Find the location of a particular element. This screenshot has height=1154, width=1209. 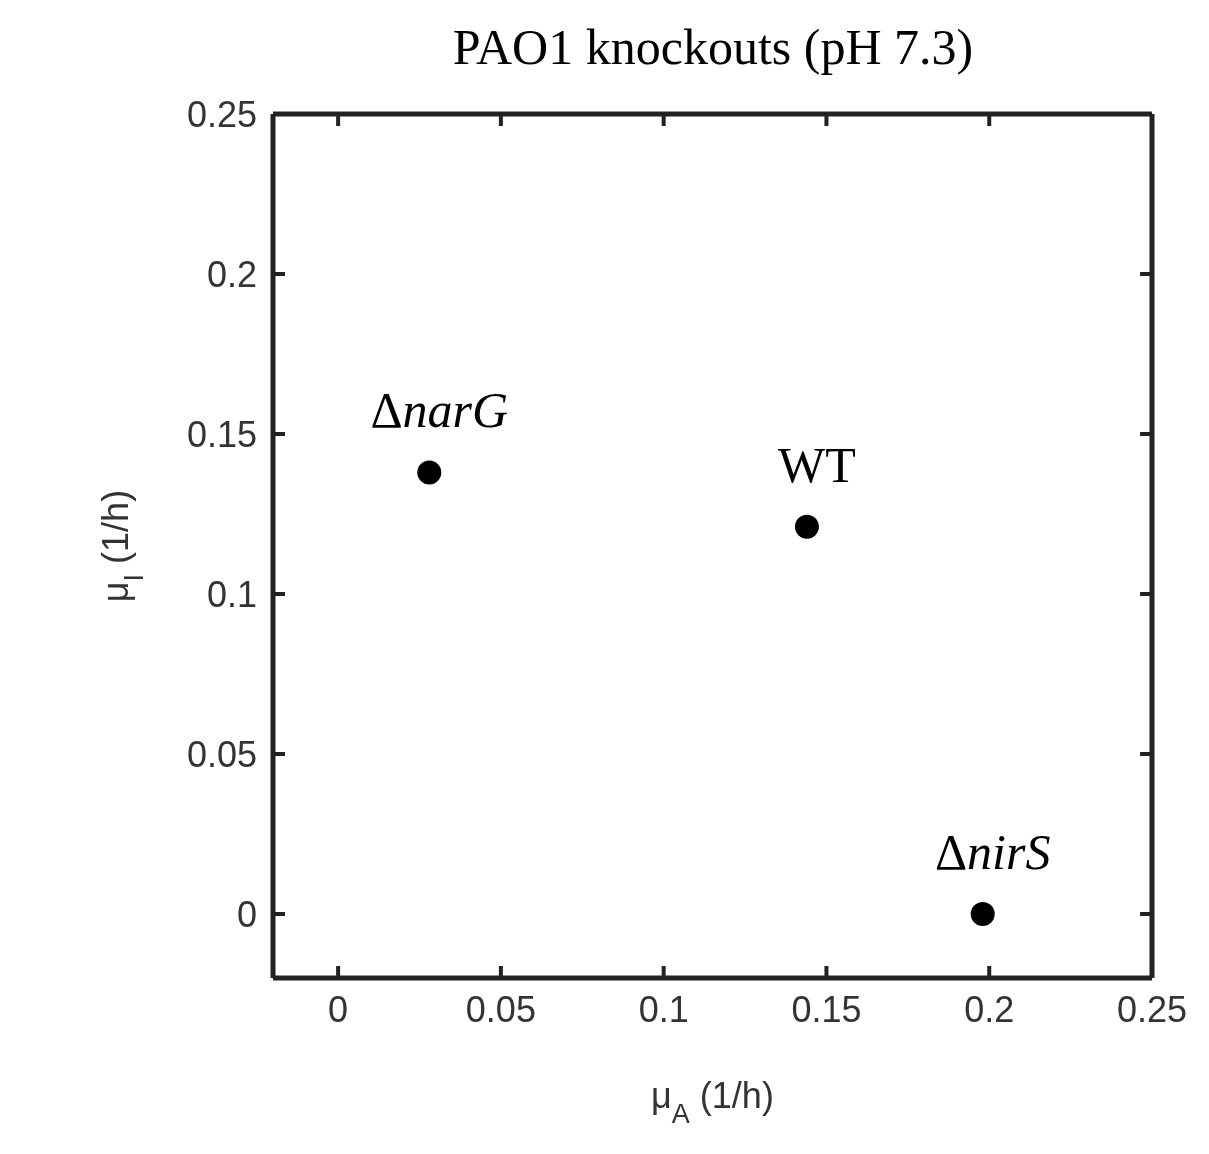

annotation: ΔnarG is located at coordinates (439, 410).